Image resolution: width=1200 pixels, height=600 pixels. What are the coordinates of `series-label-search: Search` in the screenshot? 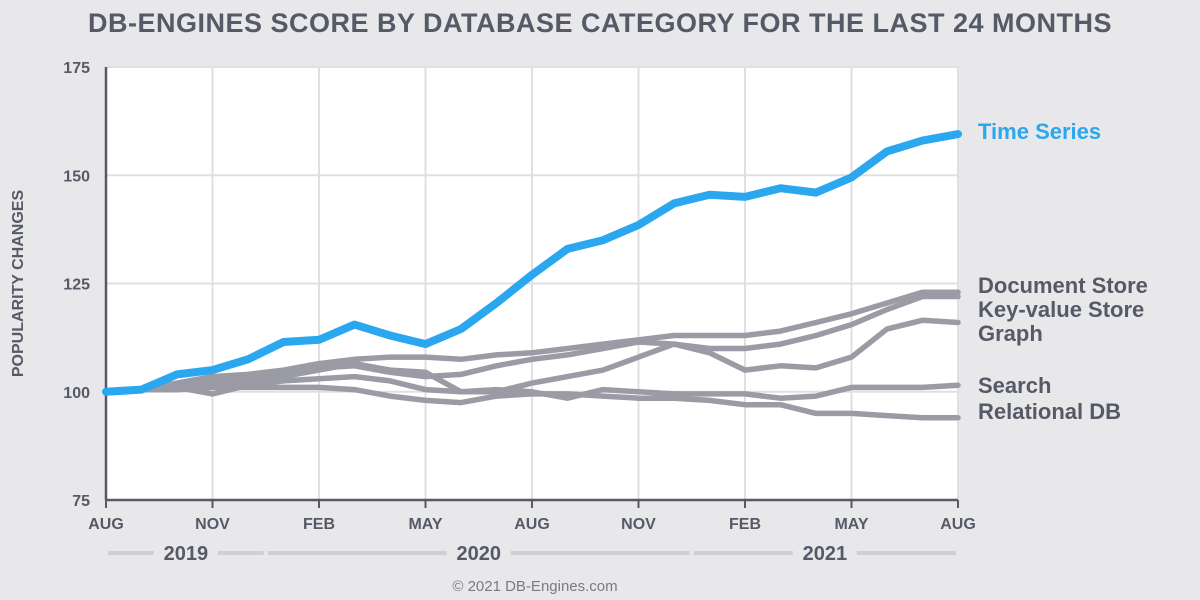 It's located at (1014, 385).